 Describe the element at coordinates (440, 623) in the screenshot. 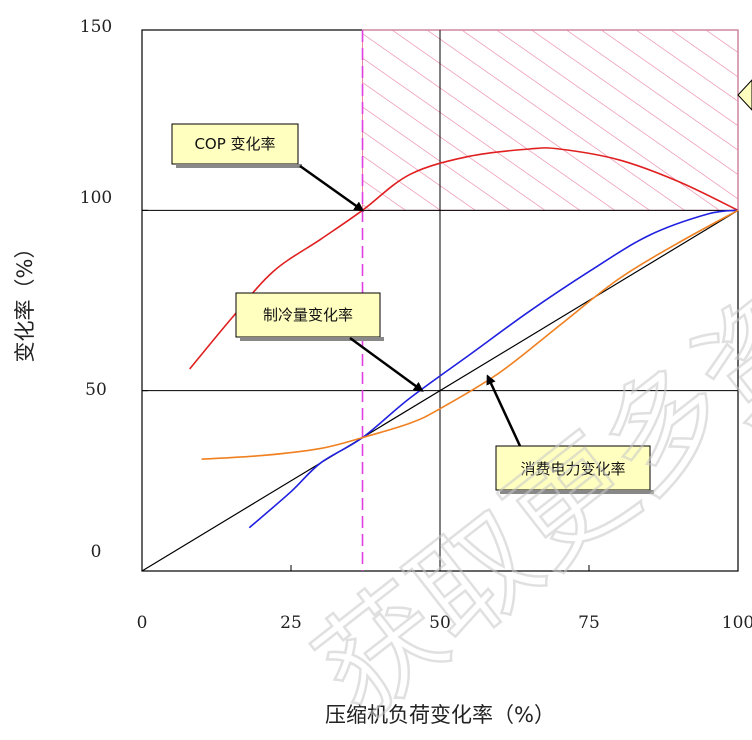

I see `x-tick-label: 50` at that location.